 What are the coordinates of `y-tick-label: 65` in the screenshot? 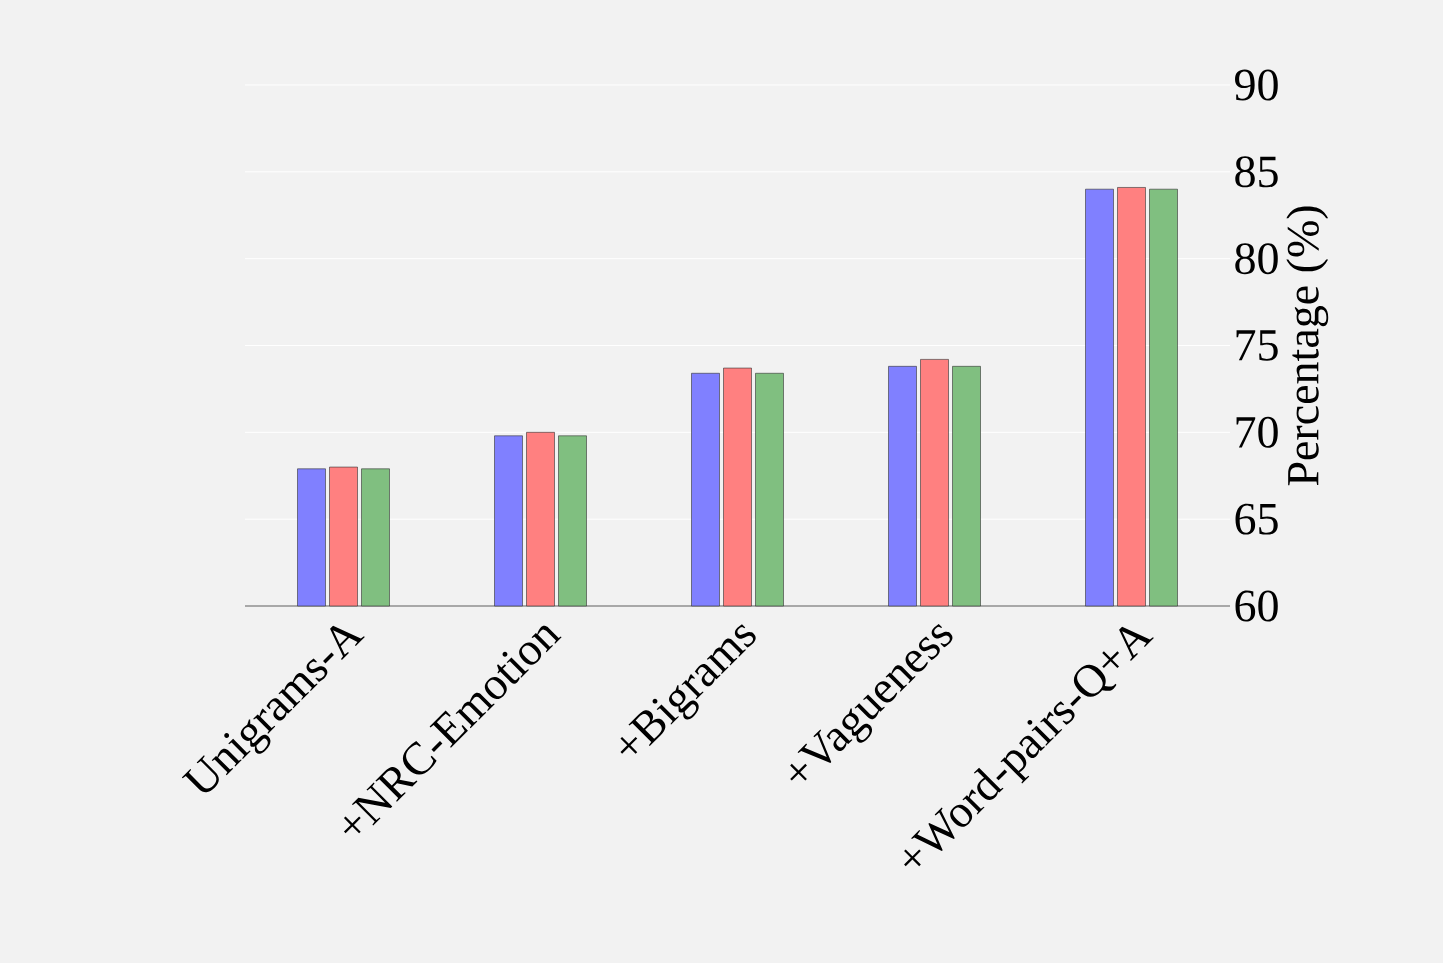 It's located at (1256, 519).